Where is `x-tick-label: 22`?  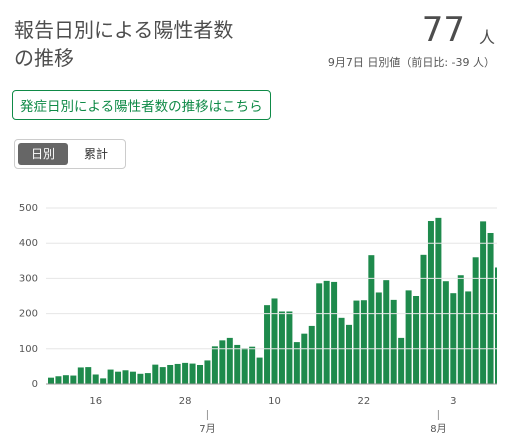
x-tick-label: 22 is located at coordinates (364, 401).